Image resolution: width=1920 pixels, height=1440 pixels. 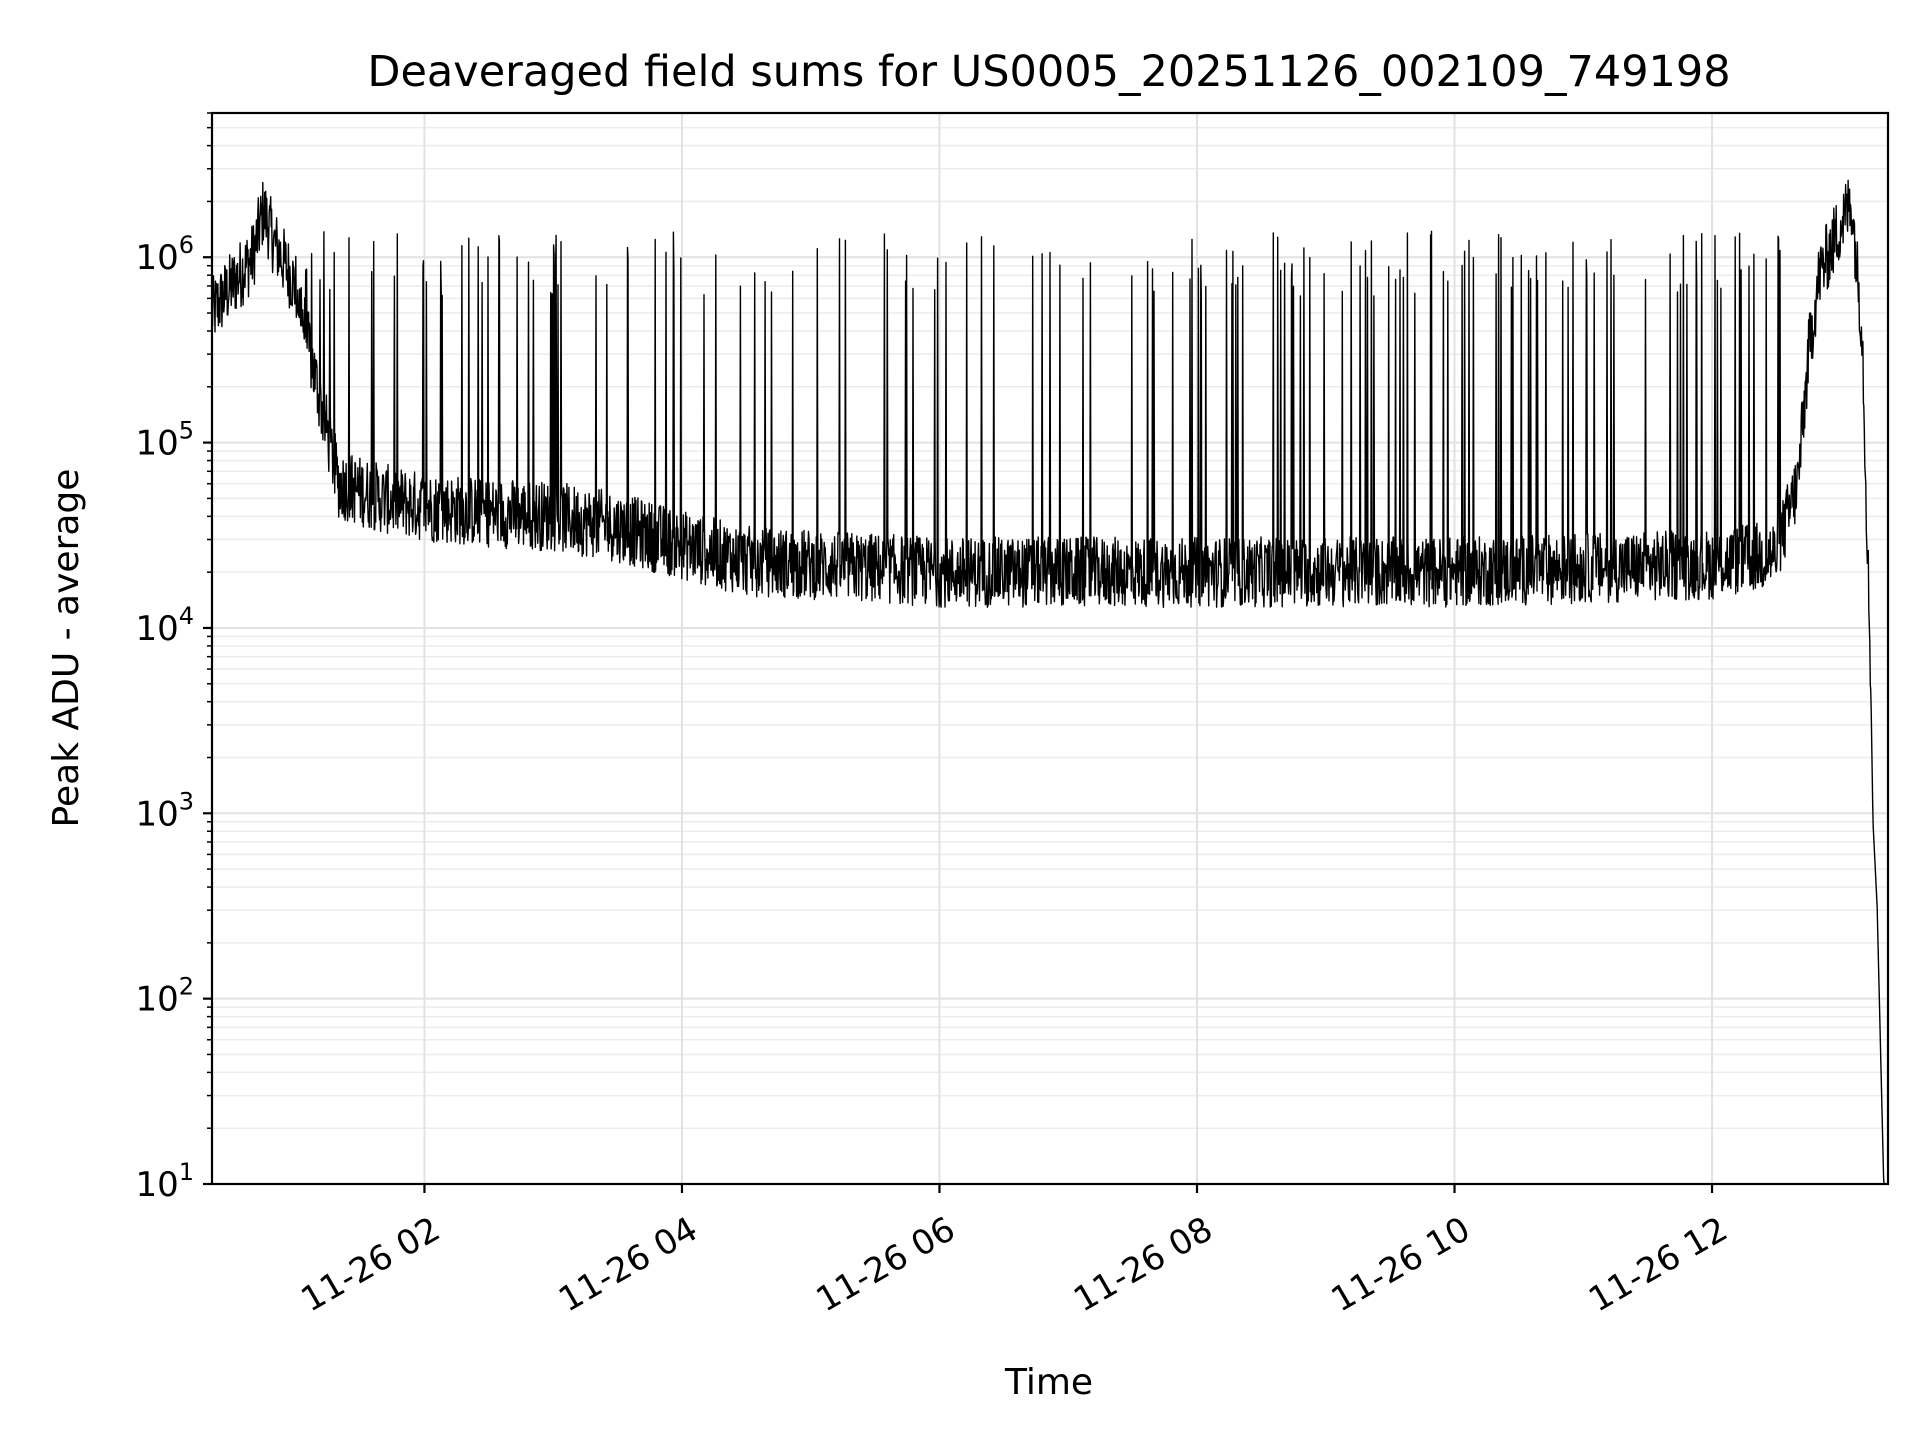 What do you see at coordinates (164, 625) in the screenshot?
I see `y-tick-label: 10⁴` at bounding box center [164, 625].